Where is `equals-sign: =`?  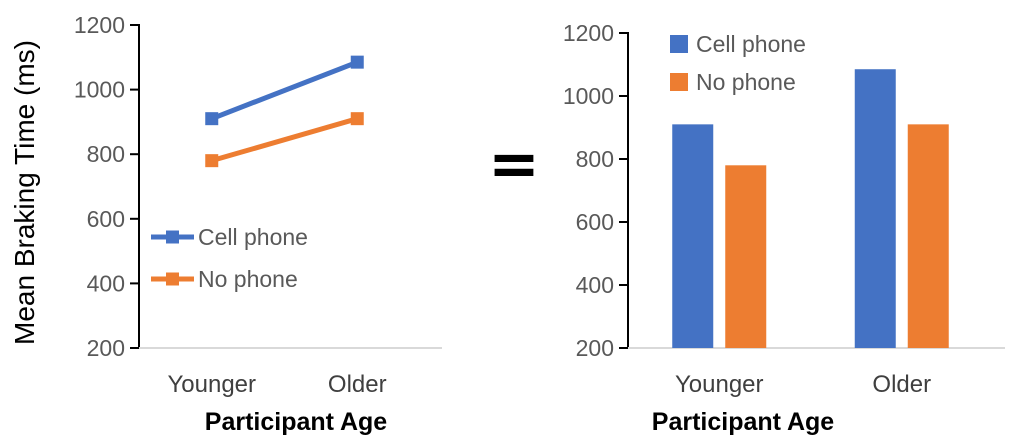 equals-sign: = is located at coordinates (514, 163).